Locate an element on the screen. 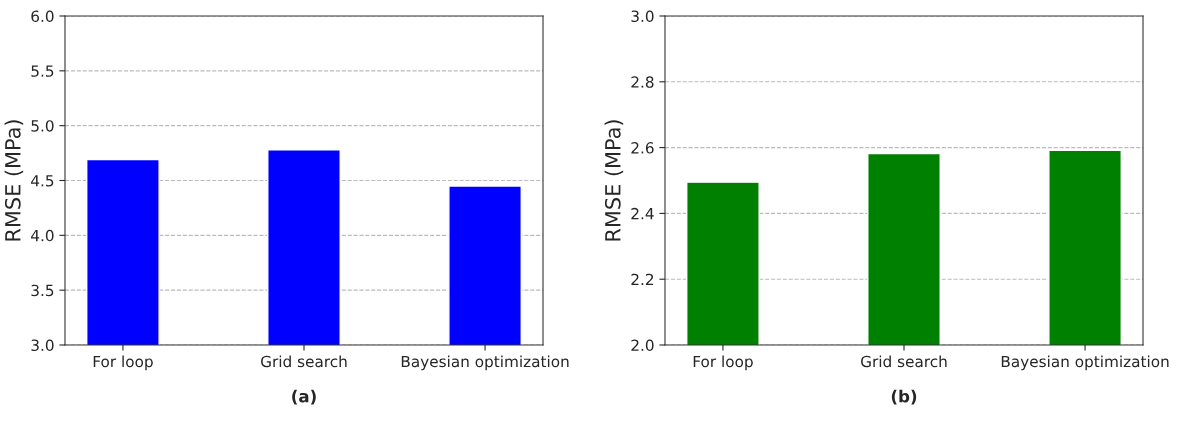 The width and height of the screenshot is (1180, 421). y-tick-label: 2.8 is located at coordinates (642, 82).